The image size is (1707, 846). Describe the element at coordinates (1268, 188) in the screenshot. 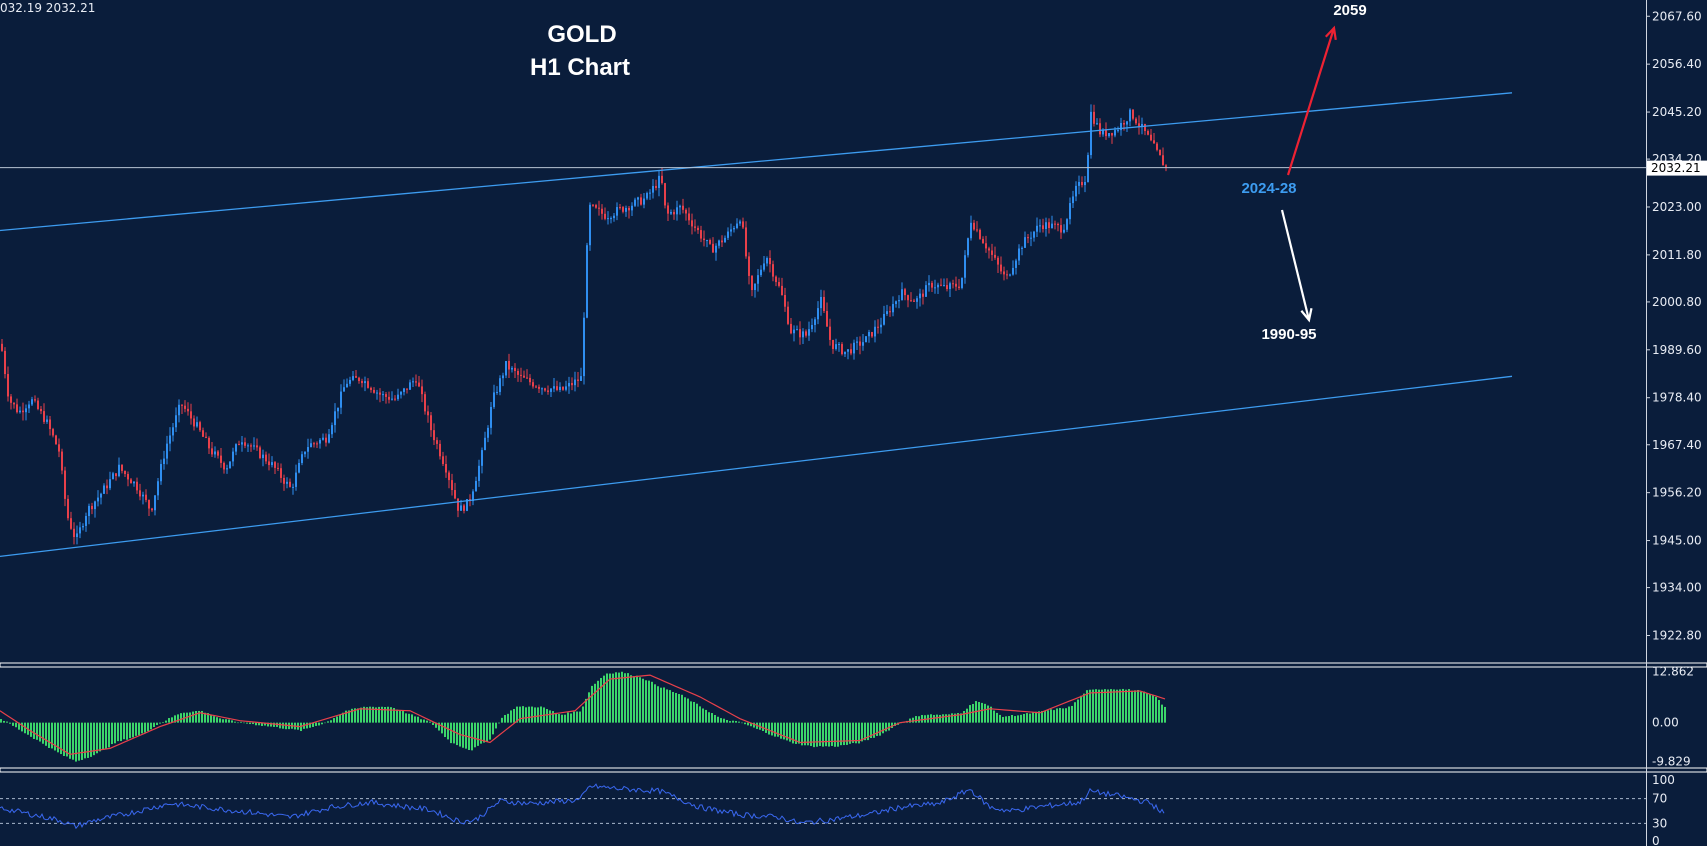

I see `support-zone-label: 2024-28` at that location.